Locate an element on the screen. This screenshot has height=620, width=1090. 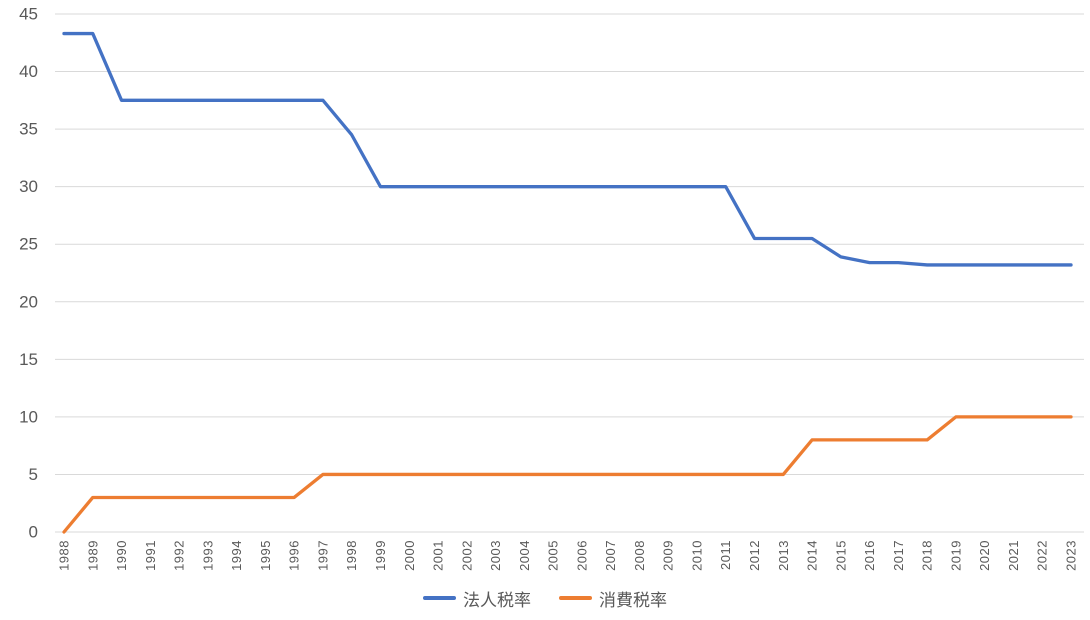
x-axis-tick-label: 1988 is located at coordinates (64, 555).